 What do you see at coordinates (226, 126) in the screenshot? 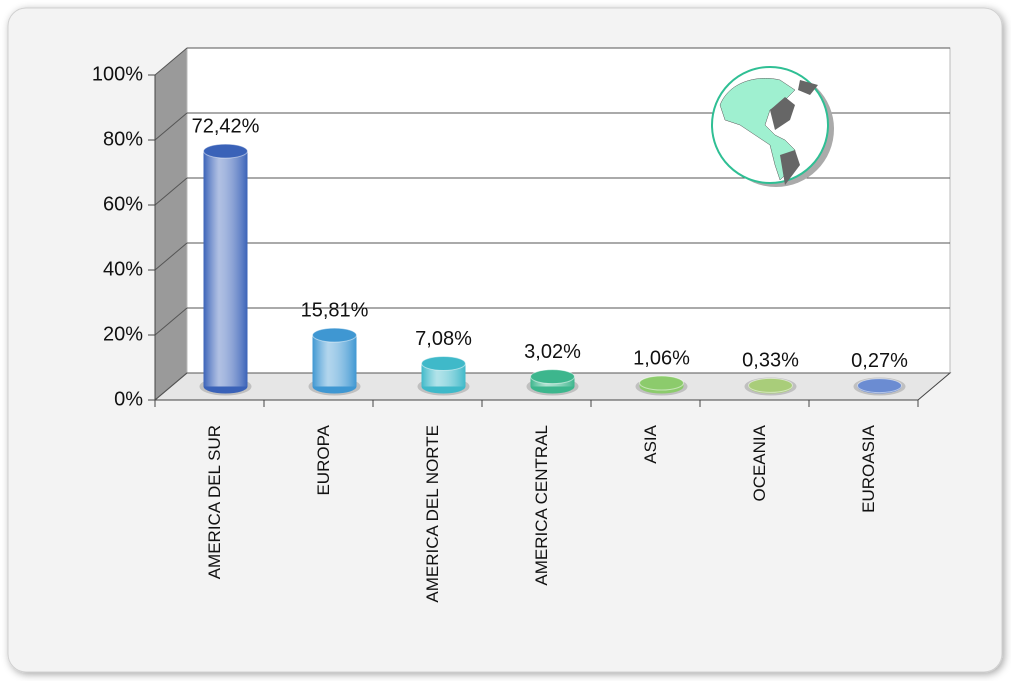
I see `value-label: 72,42%` at bounding box center [226, 126].